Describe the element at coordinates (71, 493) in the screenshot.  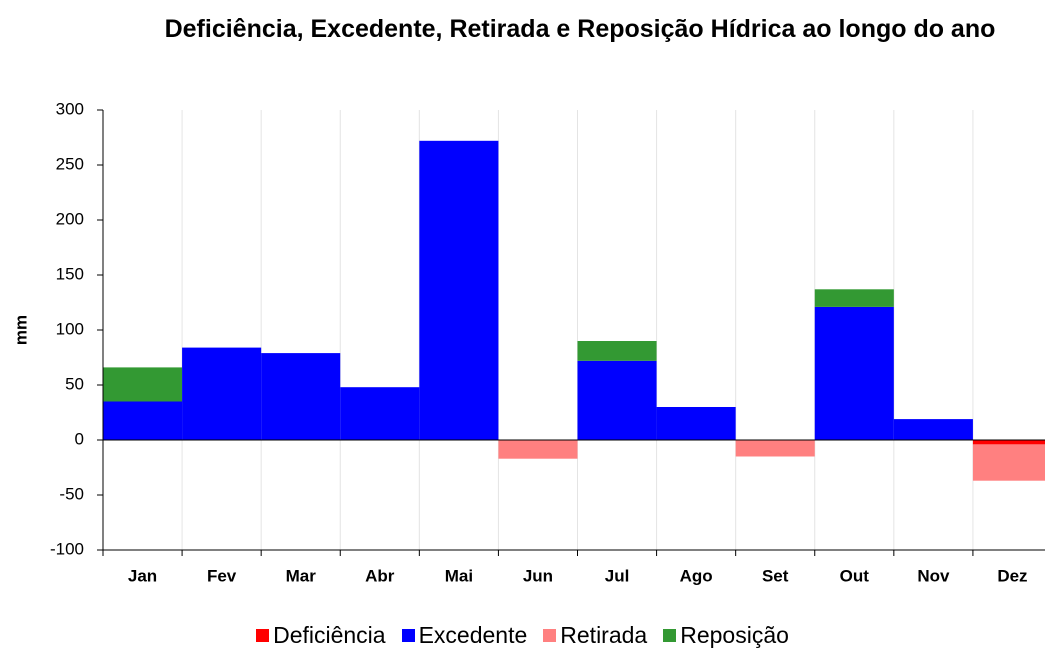
I see `y-tick-label: -50` at that location.